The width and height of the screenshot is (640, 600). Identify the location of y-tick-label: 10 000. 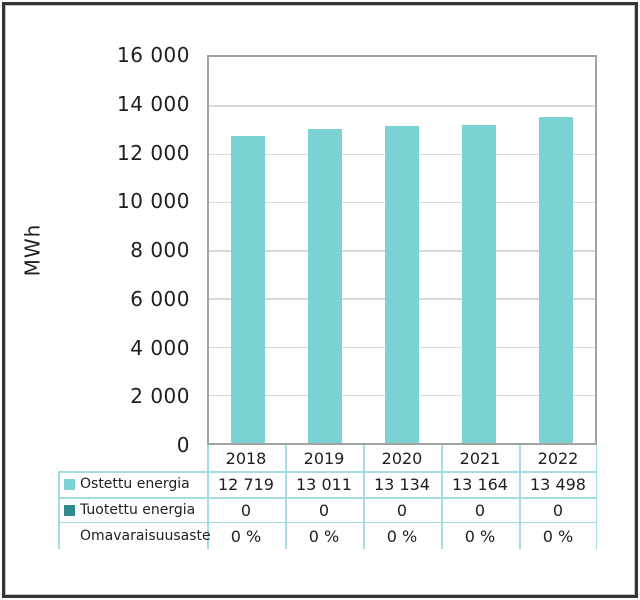
(153, 201).